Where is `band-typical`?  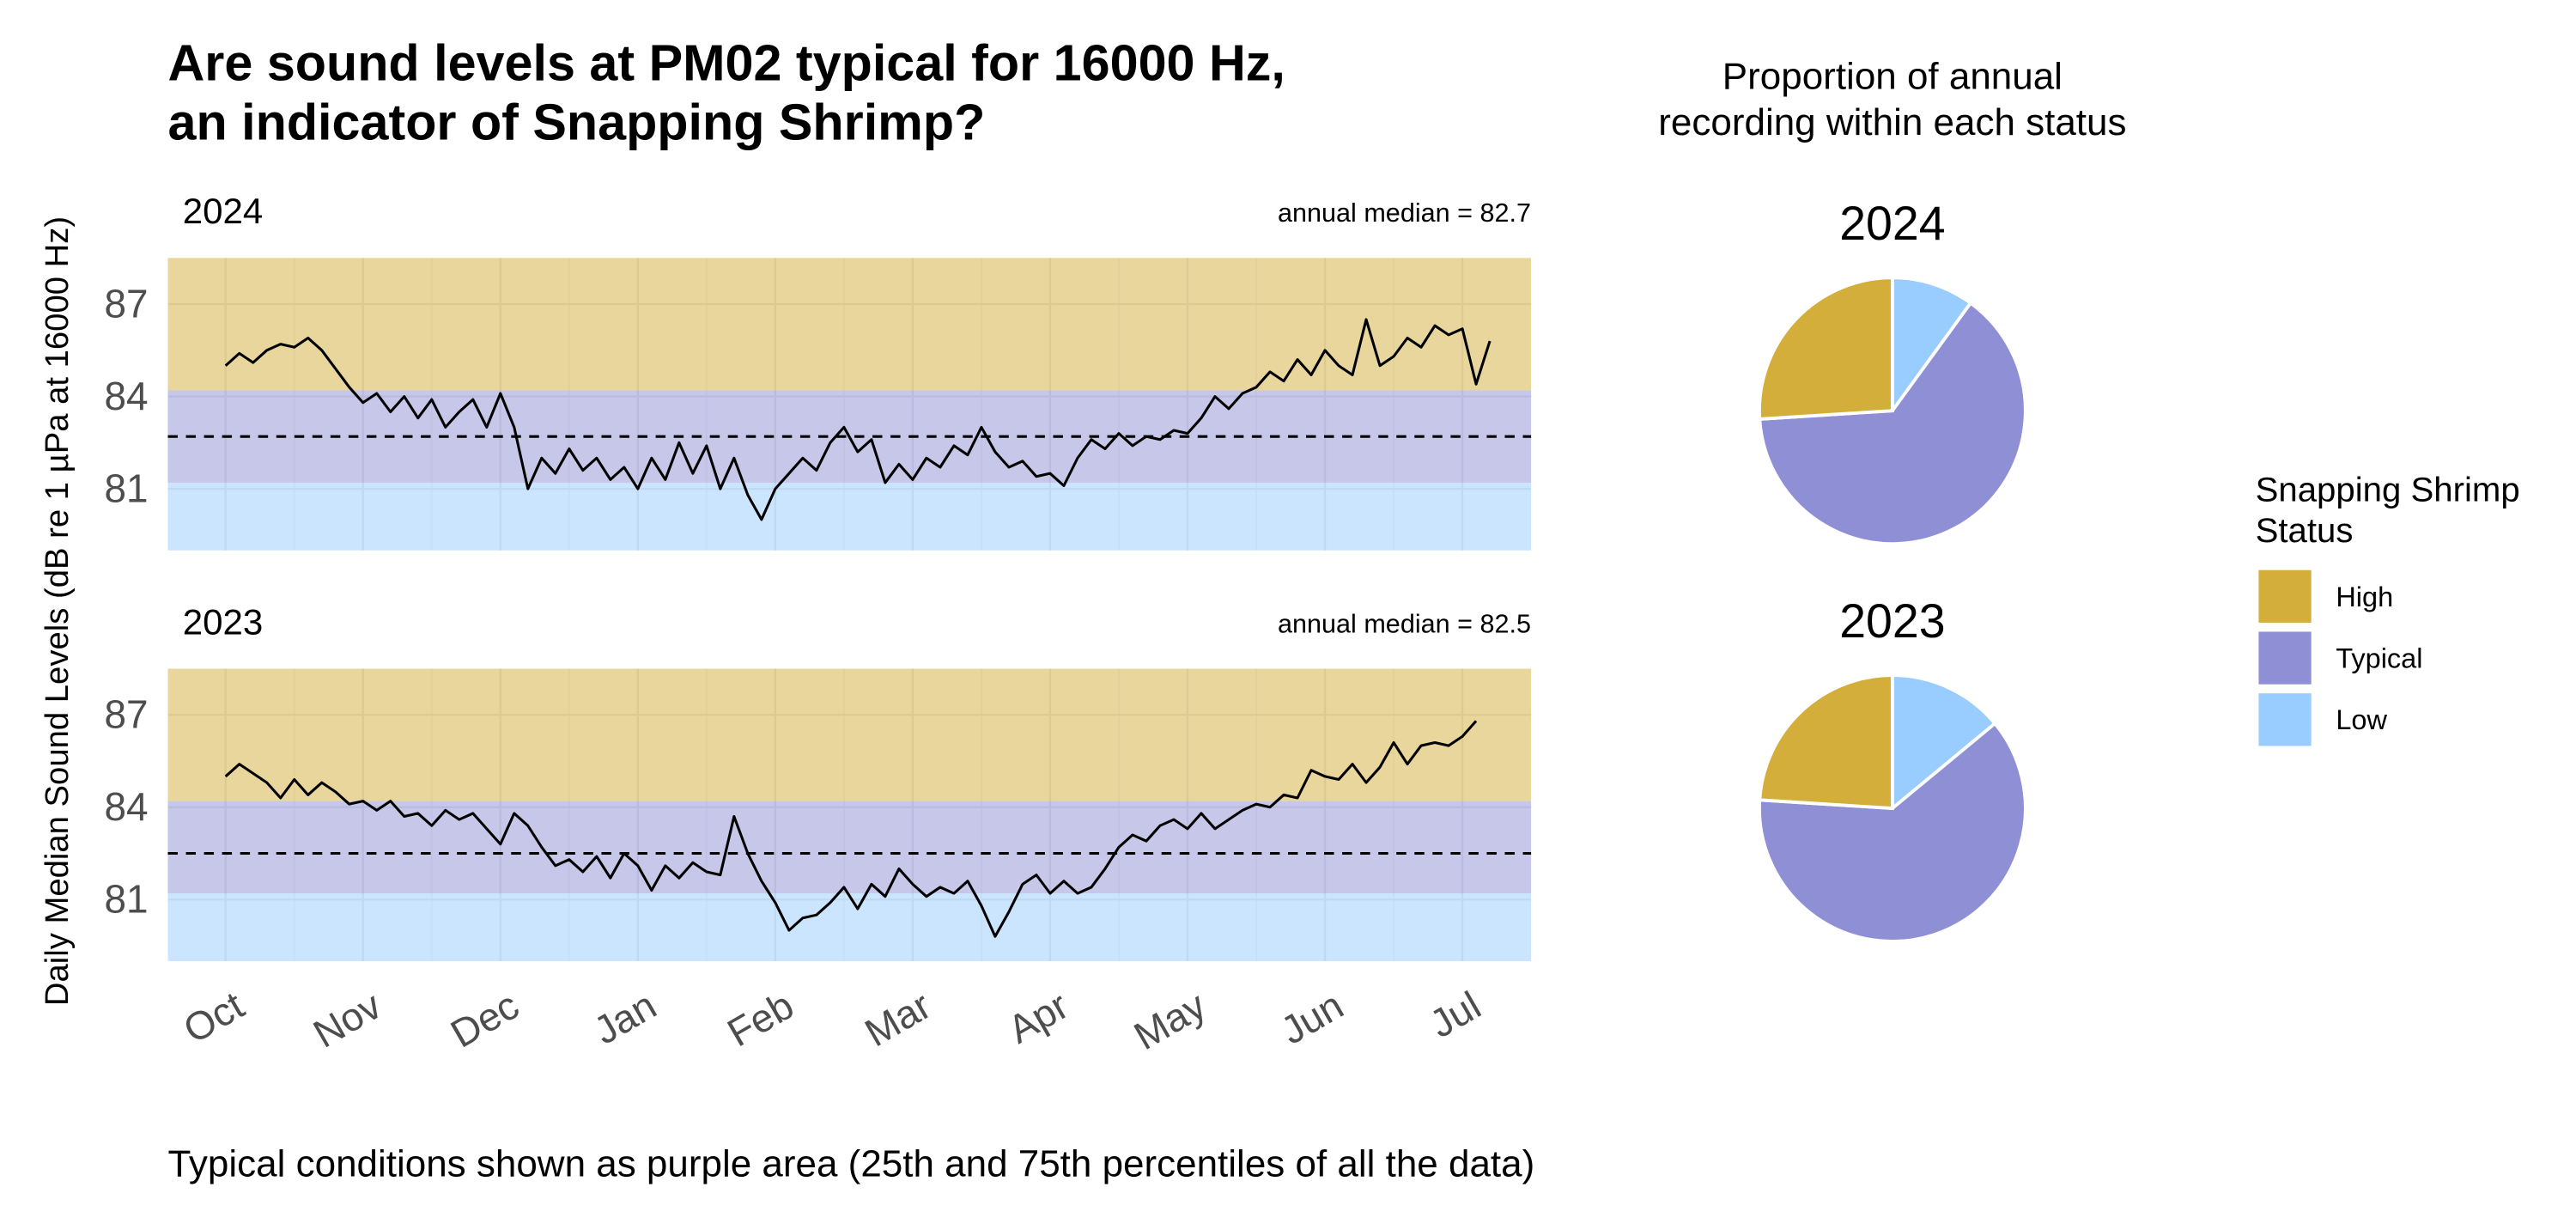
band-typical is located at coordinates (850, 848).